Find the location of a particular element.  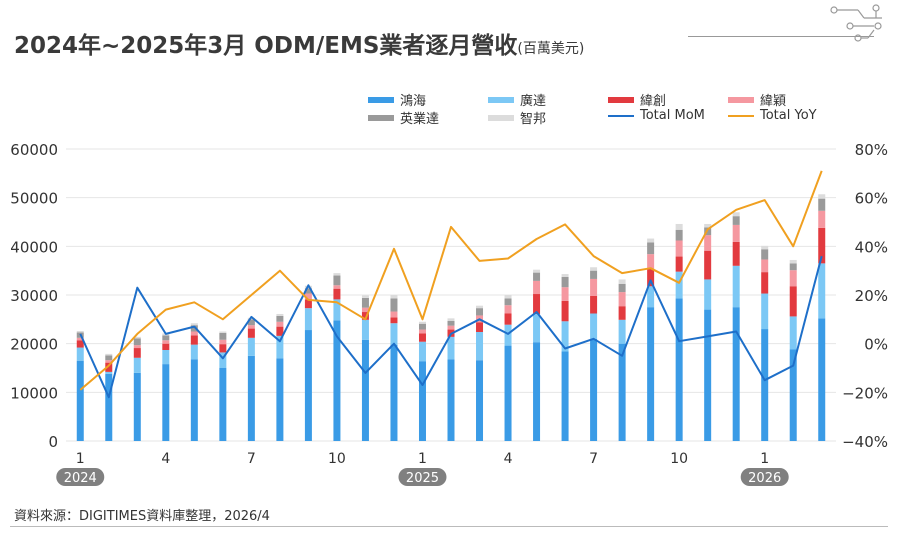

x-tick-label: 7 is located at coordinates (251, 459).